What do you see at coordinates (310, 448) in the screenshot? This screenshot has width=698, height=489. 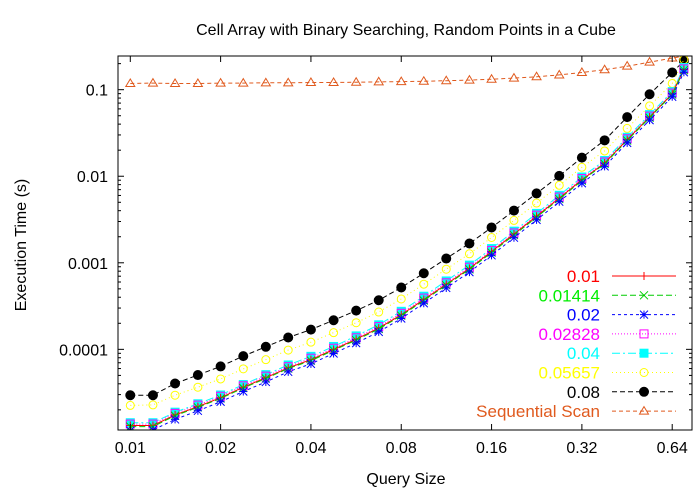 I see `x-tick-label: 0.04` at bounding box center [310, 448].